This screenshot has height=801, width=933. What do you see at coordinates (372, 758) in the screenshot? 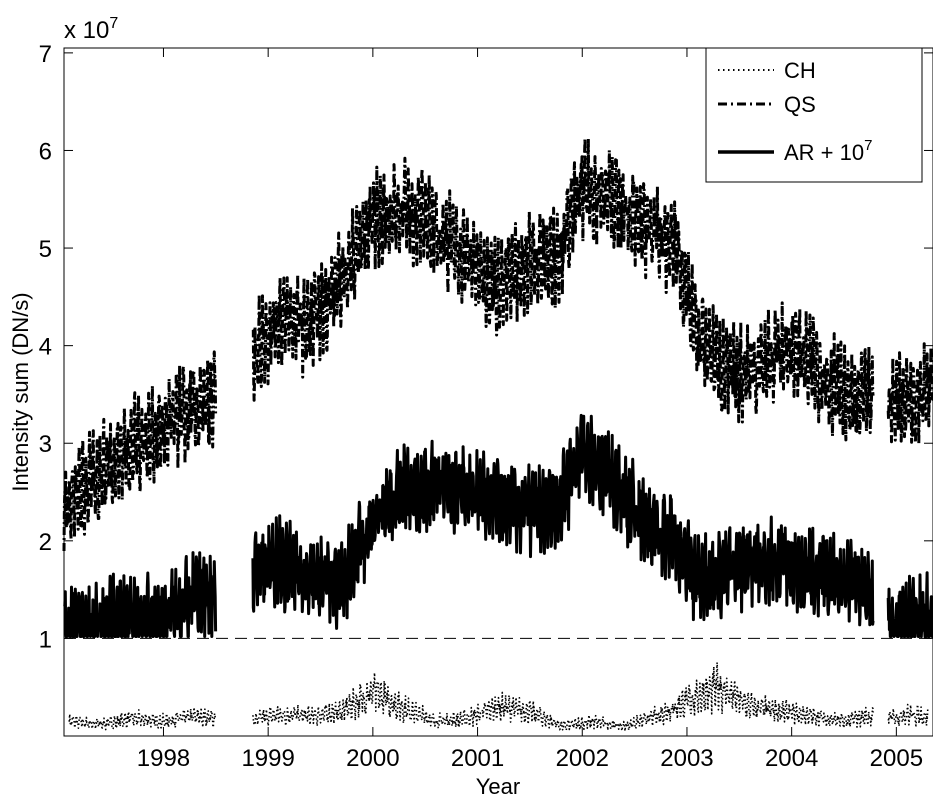
I see `x-tick-label: 2000` at bounding box center [372, 758].